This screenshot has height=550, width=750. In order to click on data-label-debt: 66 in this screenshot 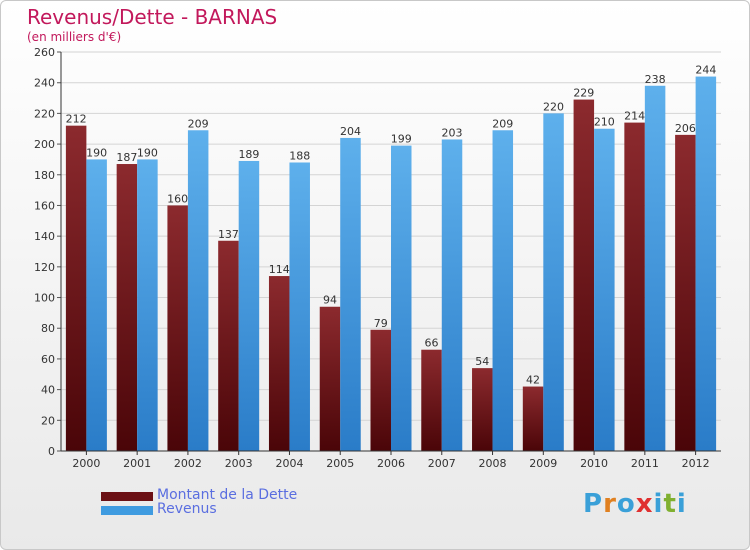, I will do `click(432, 343)`.